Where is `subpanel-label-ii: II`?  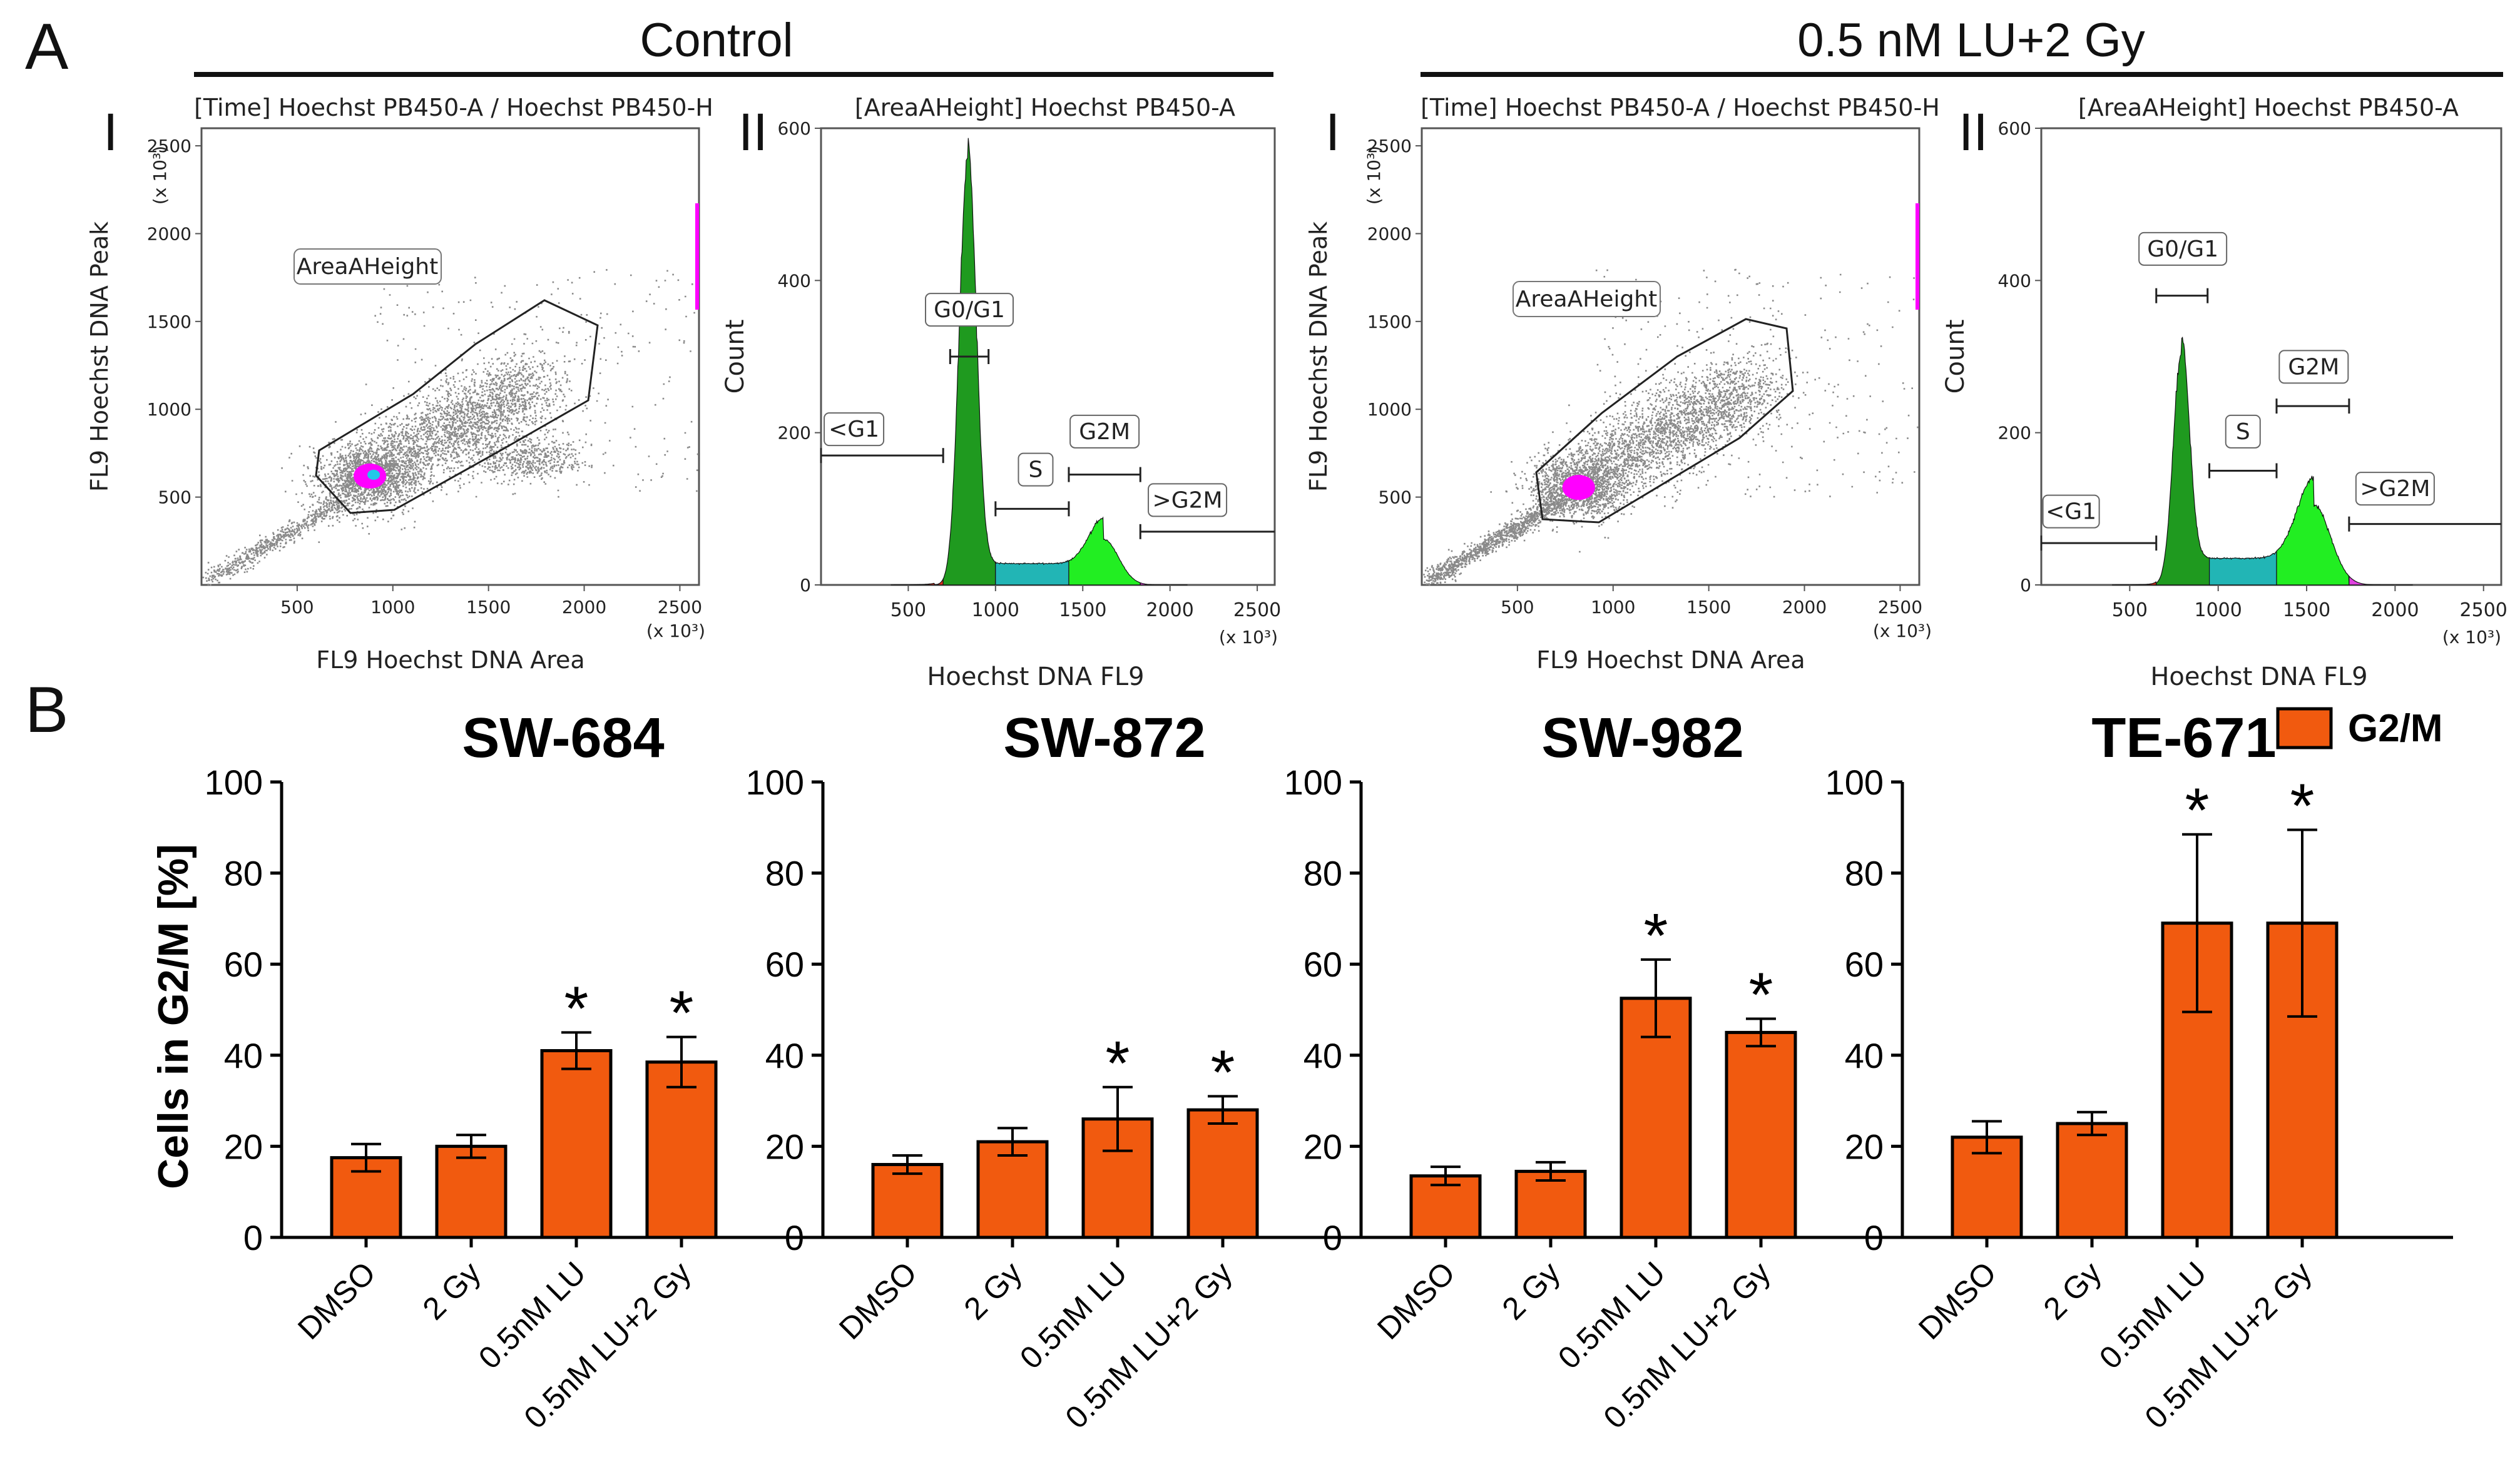 subpanel-label-ii: II is located at coordinates (753, 132).